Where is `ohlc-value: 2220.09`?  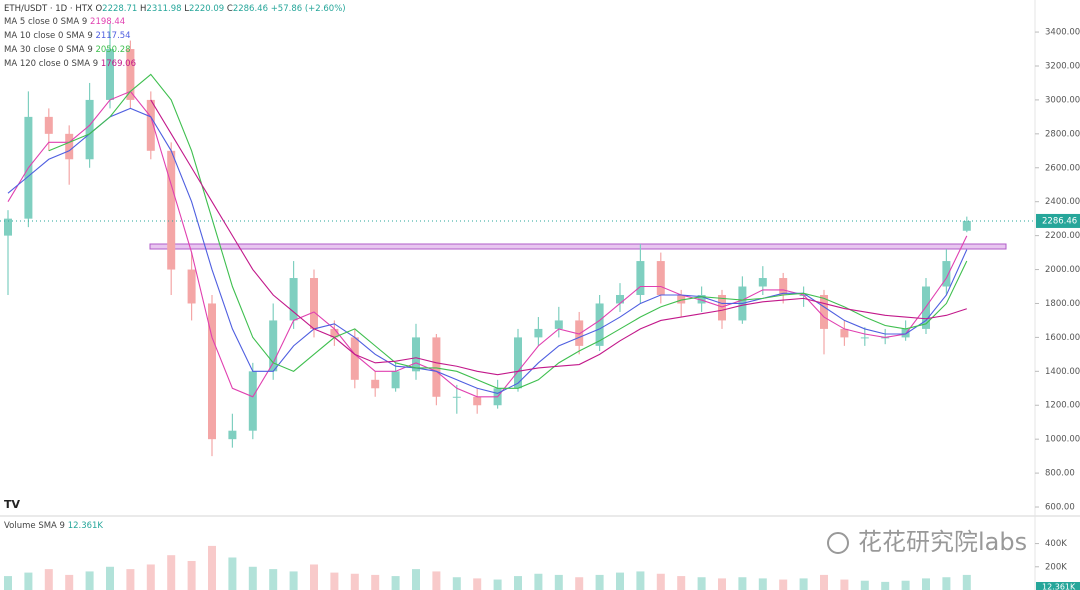 ohlc-value: 2220.09 is located at coordinates (206, 9).